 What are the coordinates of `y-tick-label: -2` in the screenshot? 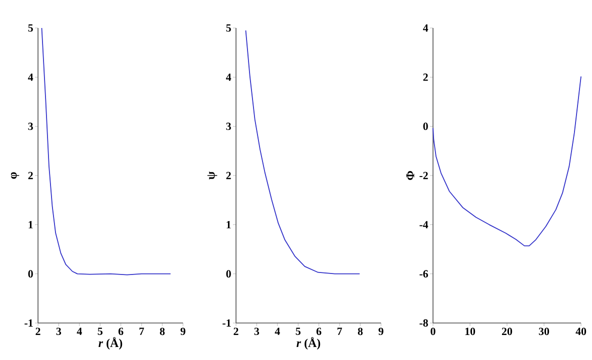 It's located at (424, 176).